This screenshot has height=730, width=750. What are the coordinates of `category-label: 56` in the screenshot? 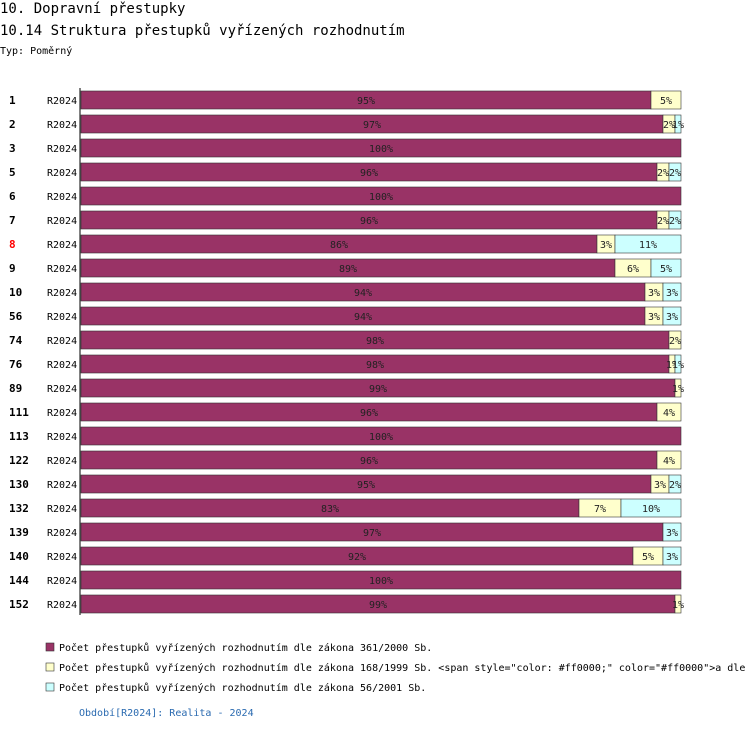 It's located at (16, 316).